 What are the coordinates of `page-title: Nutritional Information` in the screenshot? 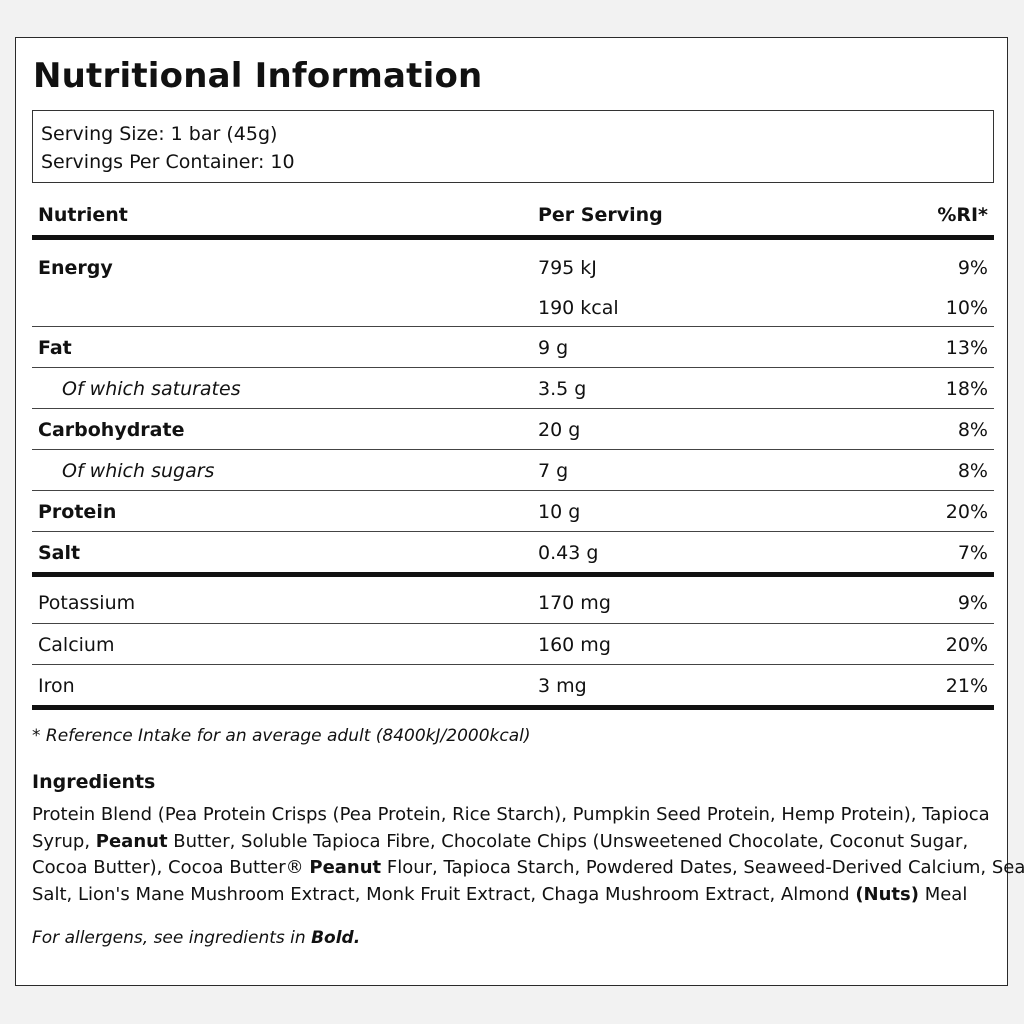 It's located at (258, 76).